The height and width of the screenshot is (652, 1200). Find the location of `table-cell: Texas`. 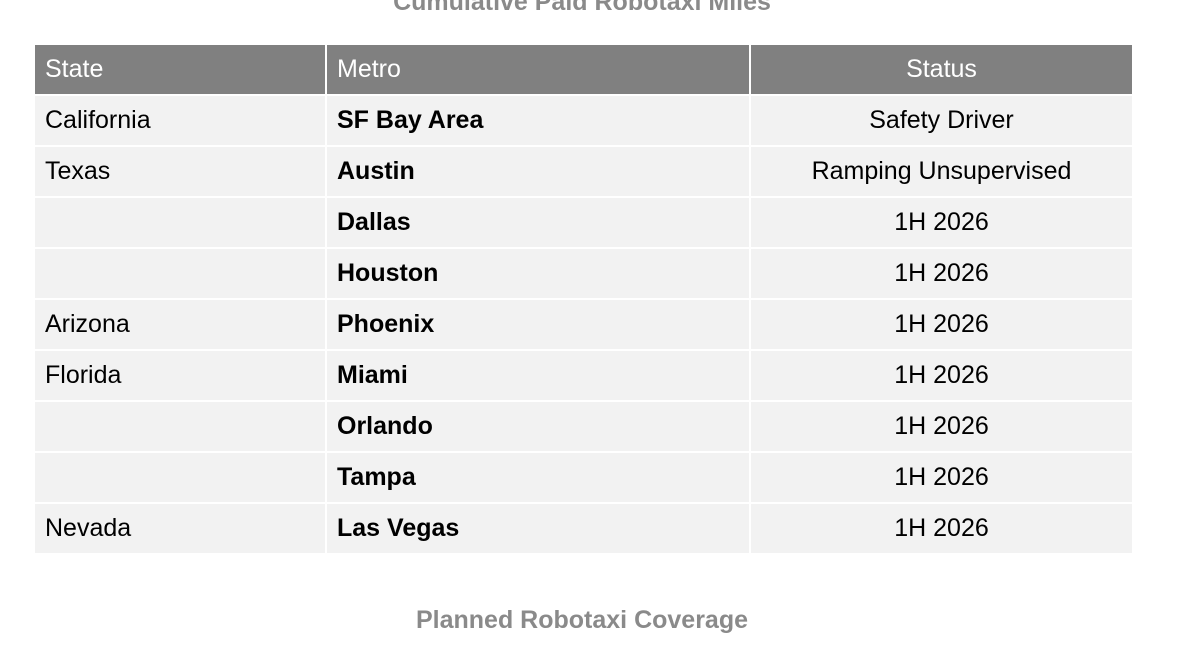

table-cell: Texas is located at coordinates (180, 171).